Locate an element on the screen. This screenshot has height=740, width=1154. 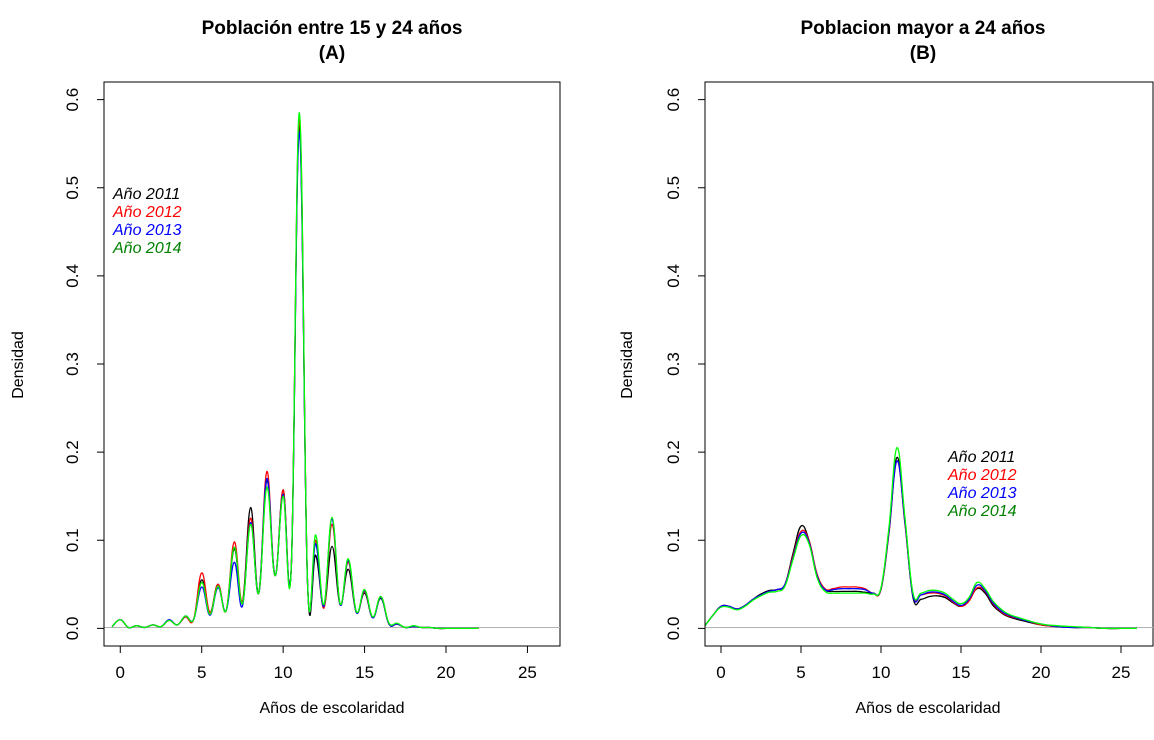
chart-b-y-tick-label: 0.0 is located at coordinates (673, 629).